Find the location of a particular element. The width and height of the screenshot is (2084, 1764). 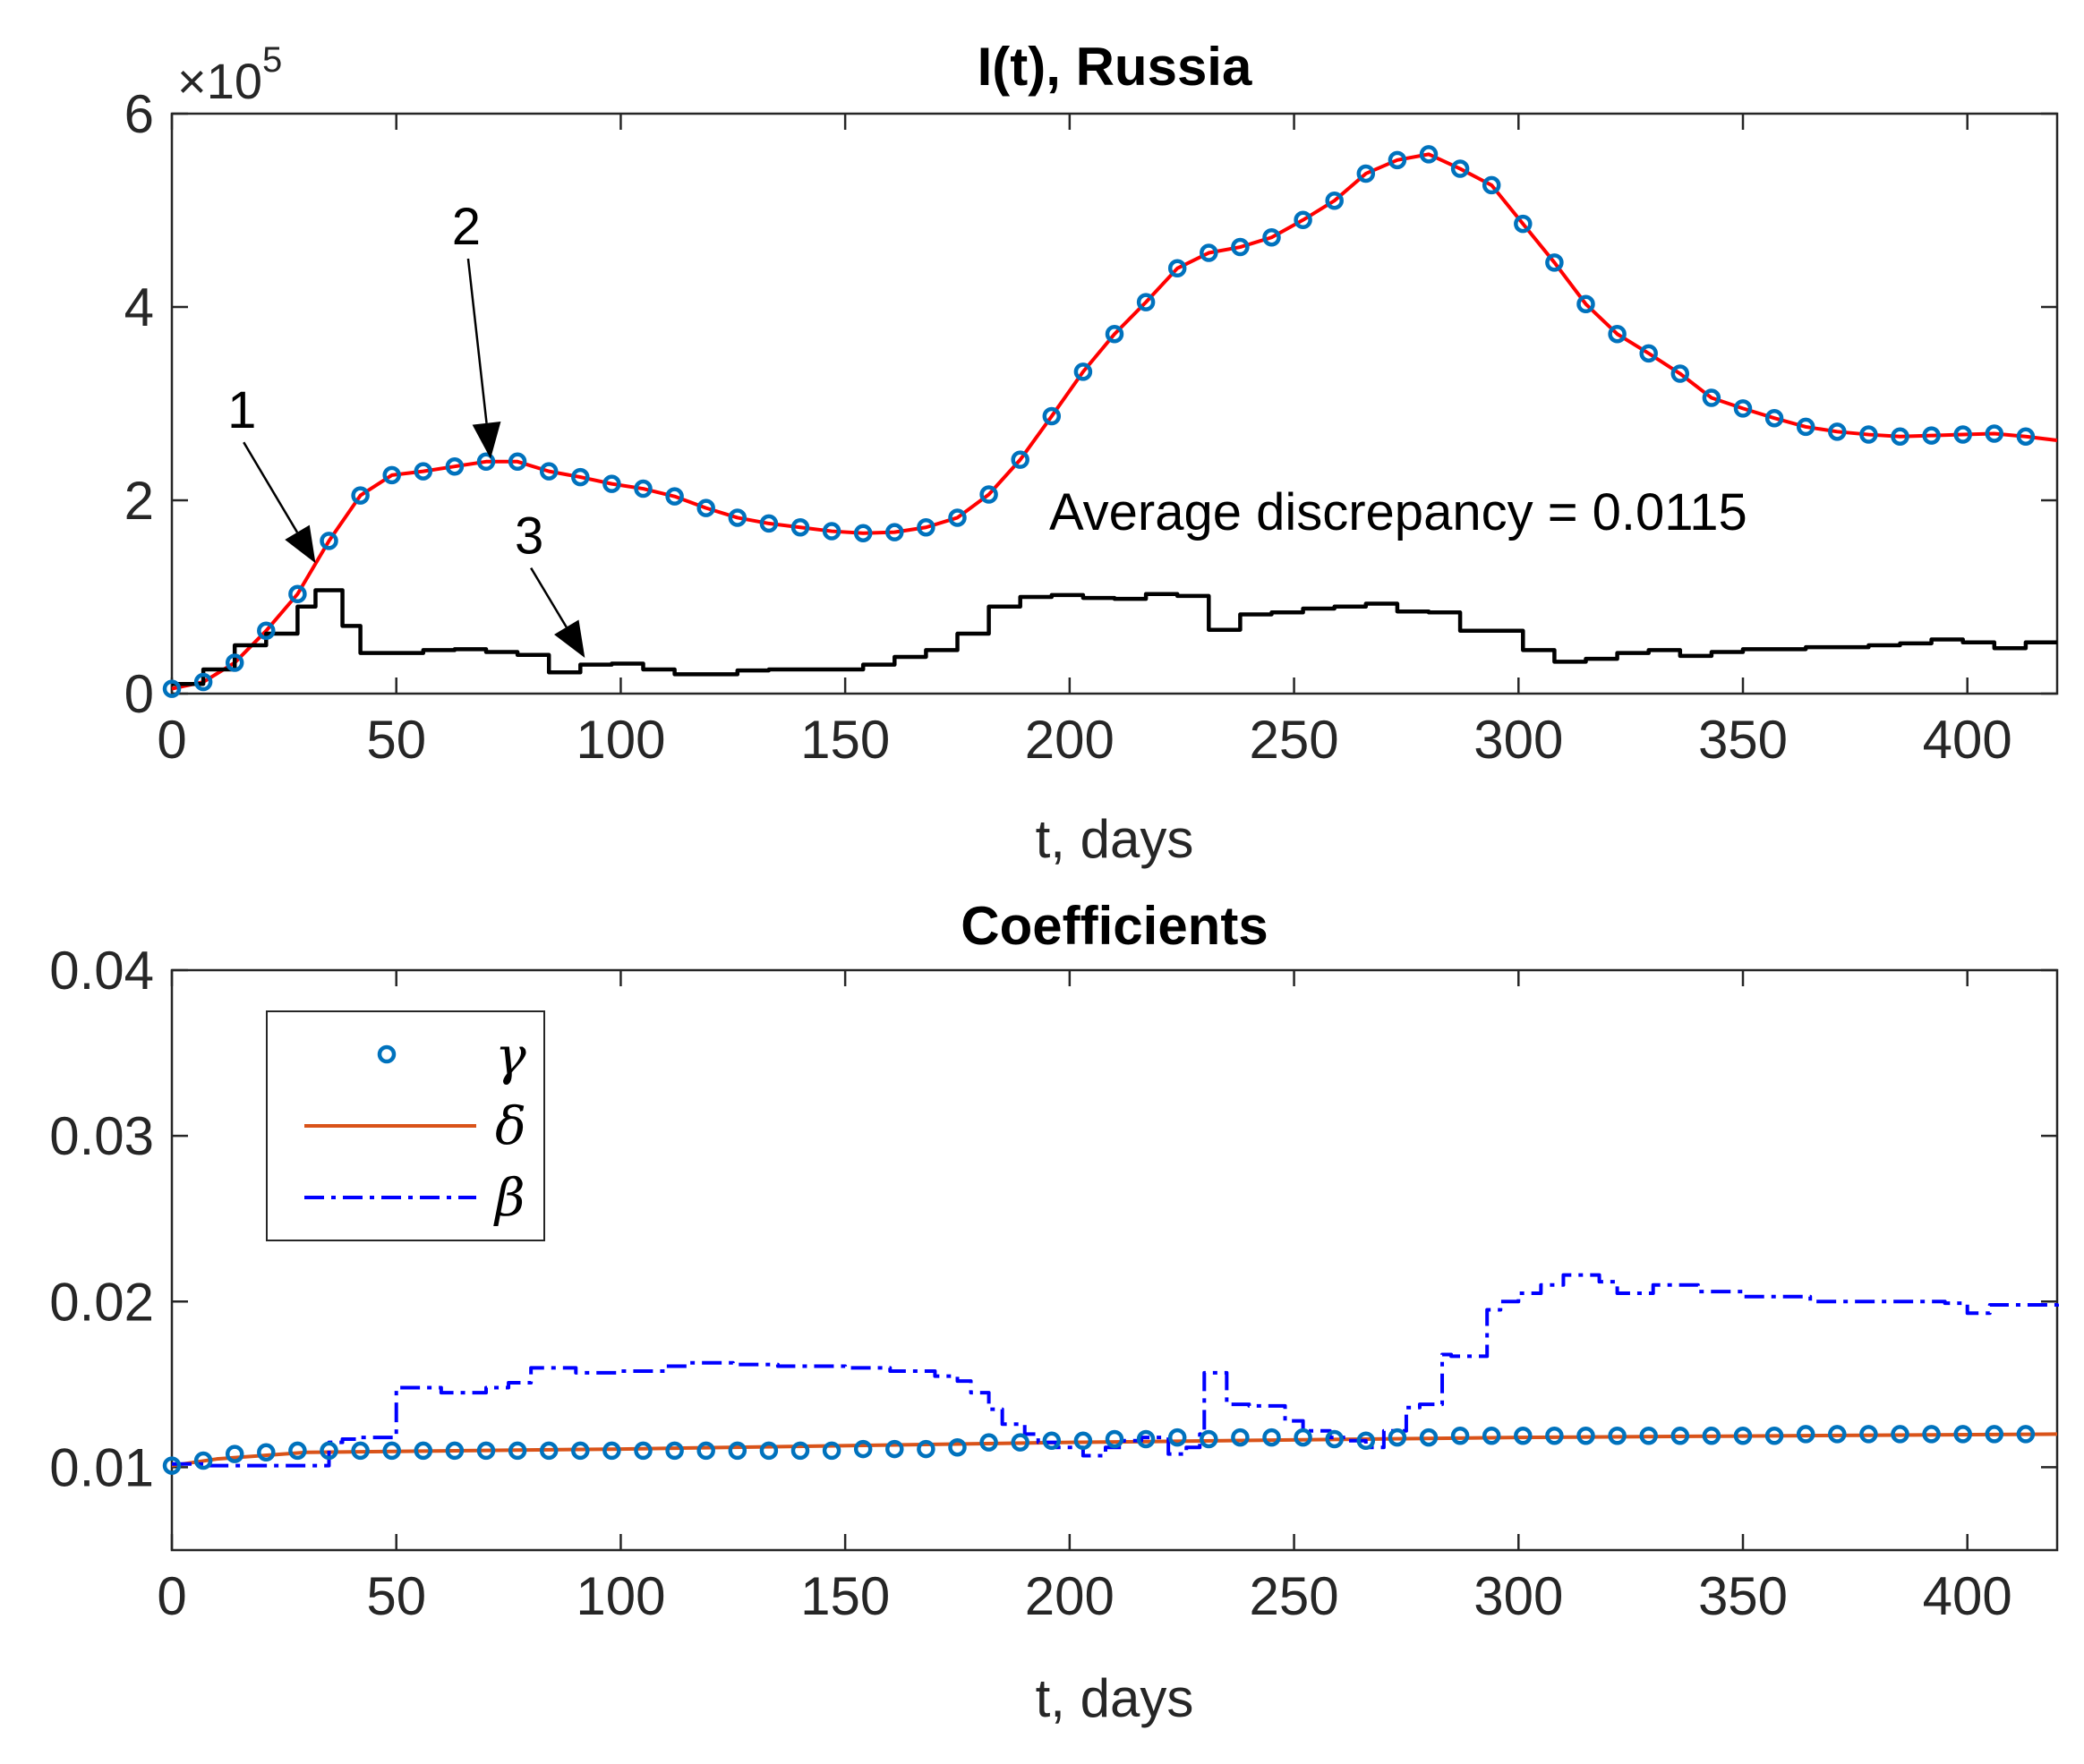

bottom-x-tick-label: 350 is located at coordinates (1743, 1596).